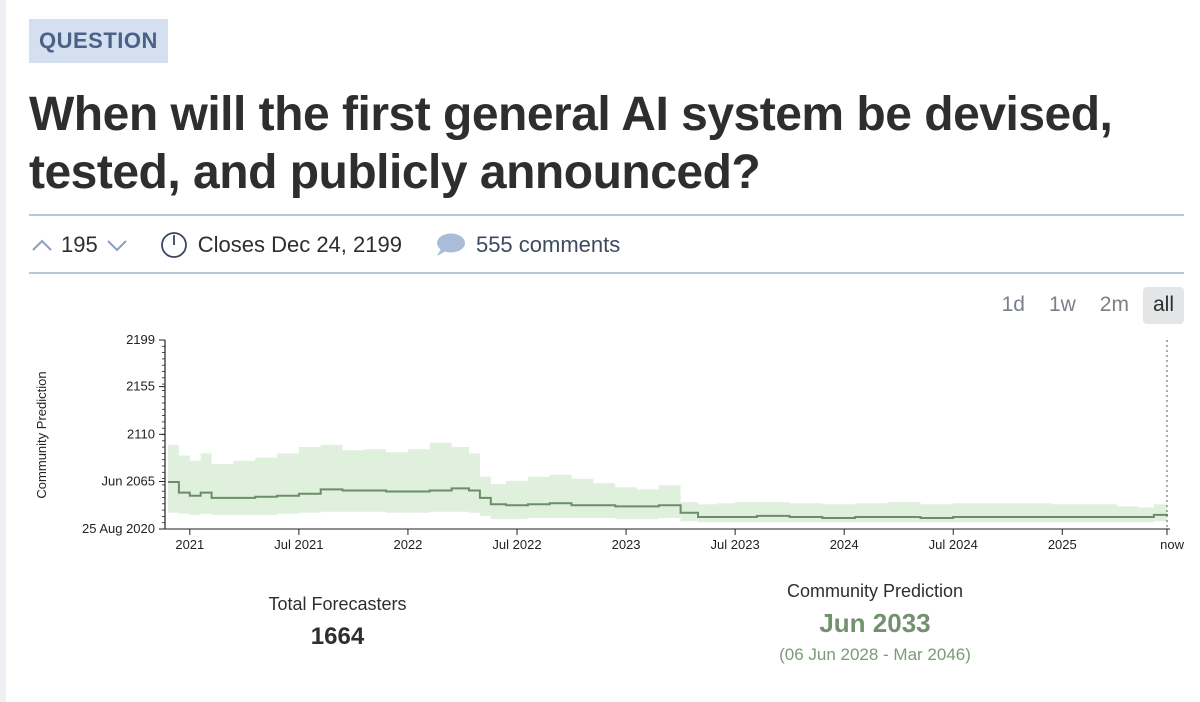  I want to click on x-tick-label: 2025, so click(1062, 544).